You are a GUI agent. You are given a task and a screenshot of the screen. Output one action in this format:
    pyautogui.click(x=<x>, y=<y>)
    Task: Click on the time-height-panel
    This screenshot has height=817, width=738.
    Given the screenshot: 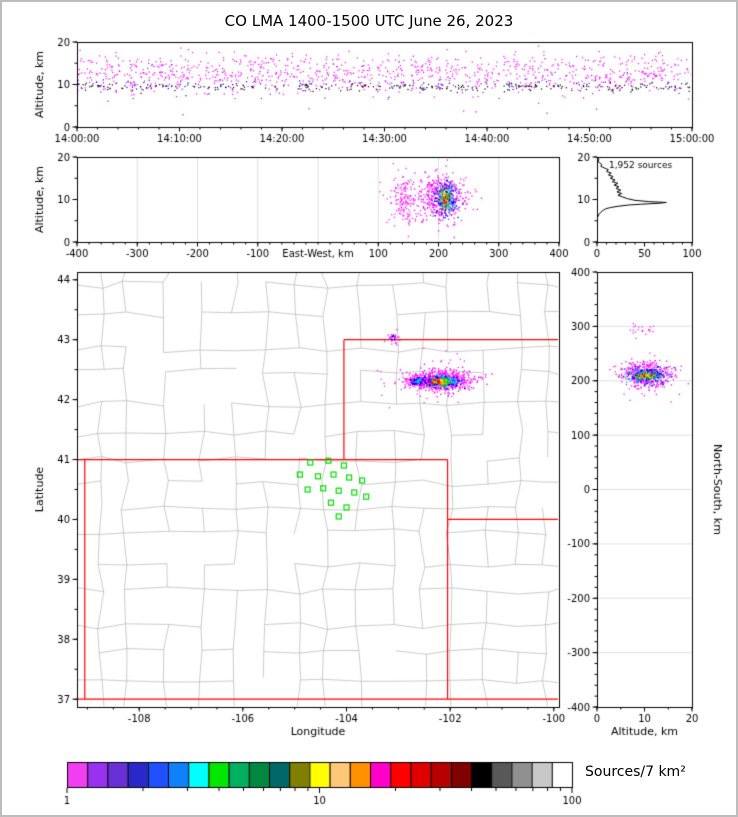 What is the action you would take?
    pyautogui.click(x=369, y=91)
    